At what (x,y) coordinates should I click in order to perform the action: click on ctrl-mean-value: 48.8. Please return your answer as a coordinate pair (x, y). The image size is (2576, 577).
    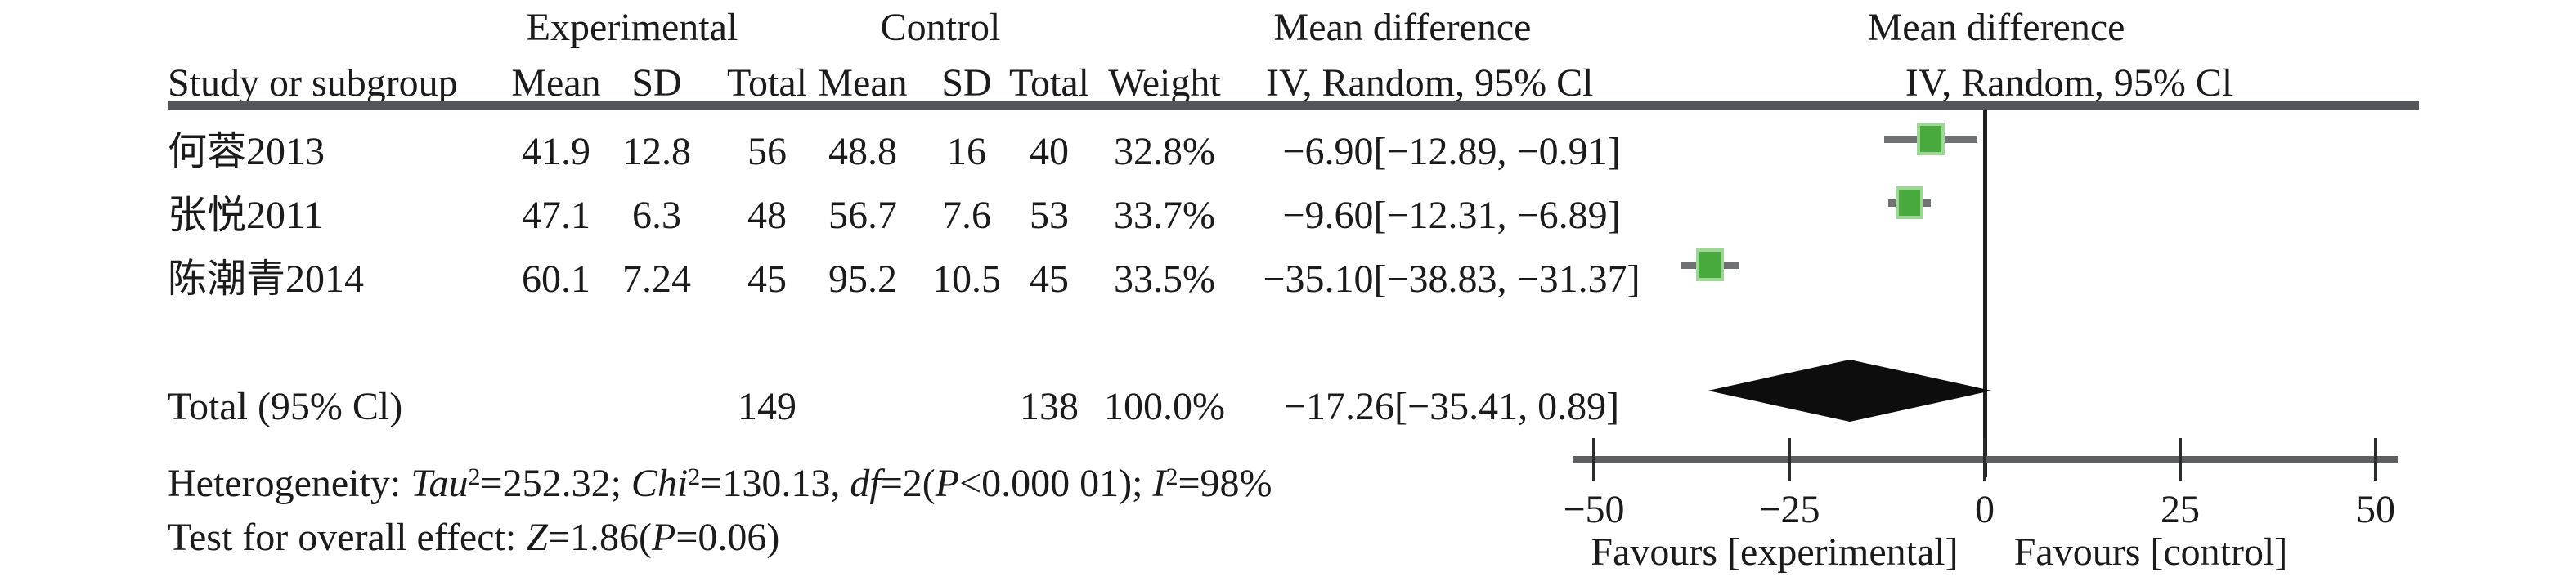
    Looking at the image, I should click on (862, 151).